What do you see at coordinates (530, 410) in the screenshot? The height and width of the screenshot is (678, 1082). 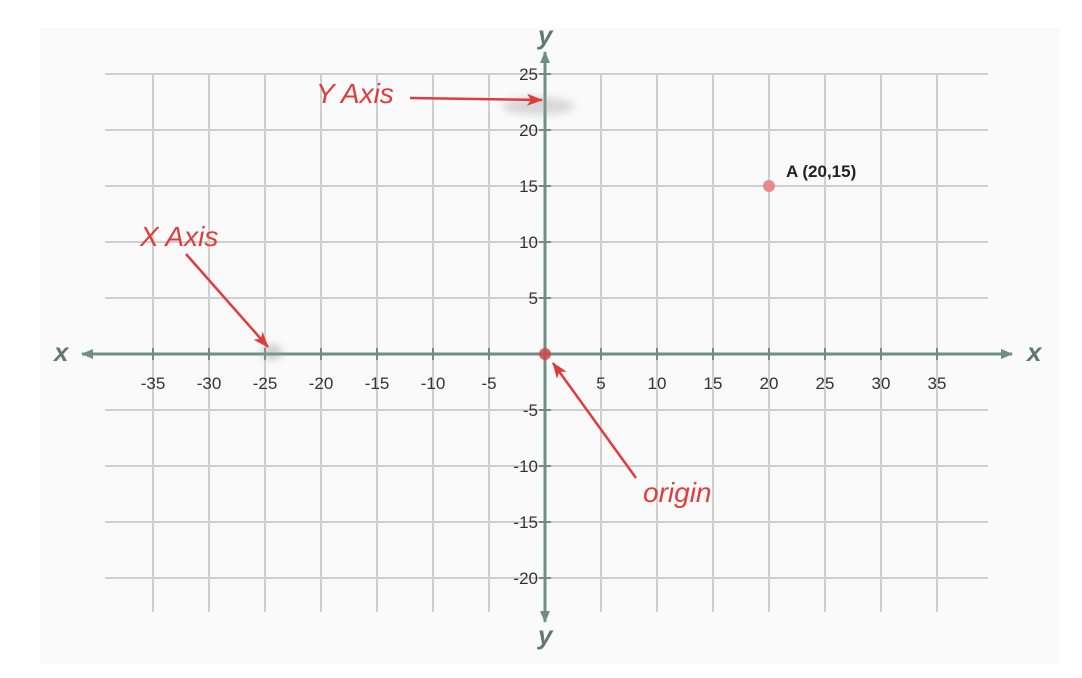 I see `y-tick-label: -5` at bounding box center [530, 410].